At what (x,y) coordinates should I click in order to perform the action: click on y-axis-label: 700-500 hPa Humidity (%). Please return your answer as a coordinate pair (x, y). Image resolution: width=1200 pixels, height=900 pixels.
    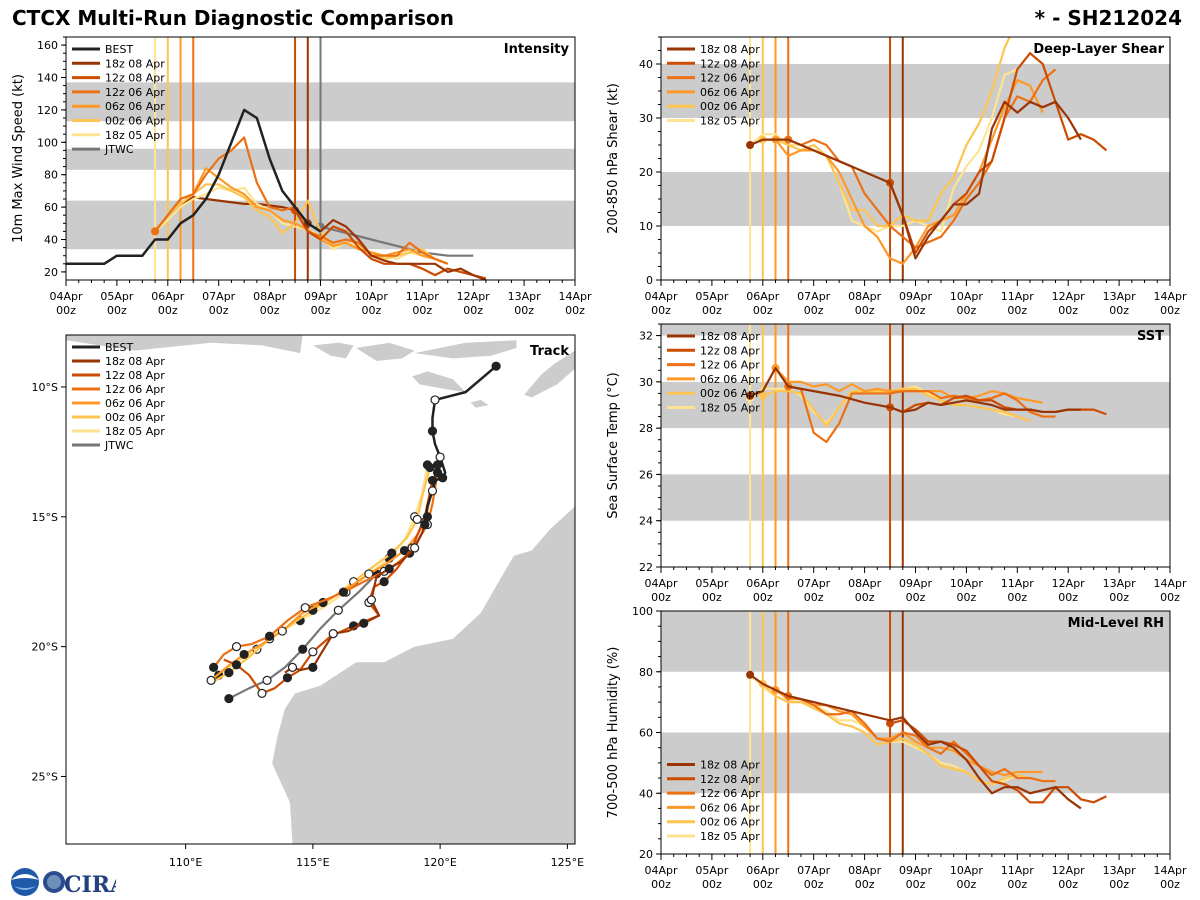
    Looking at the image, I should click on (613, 733).